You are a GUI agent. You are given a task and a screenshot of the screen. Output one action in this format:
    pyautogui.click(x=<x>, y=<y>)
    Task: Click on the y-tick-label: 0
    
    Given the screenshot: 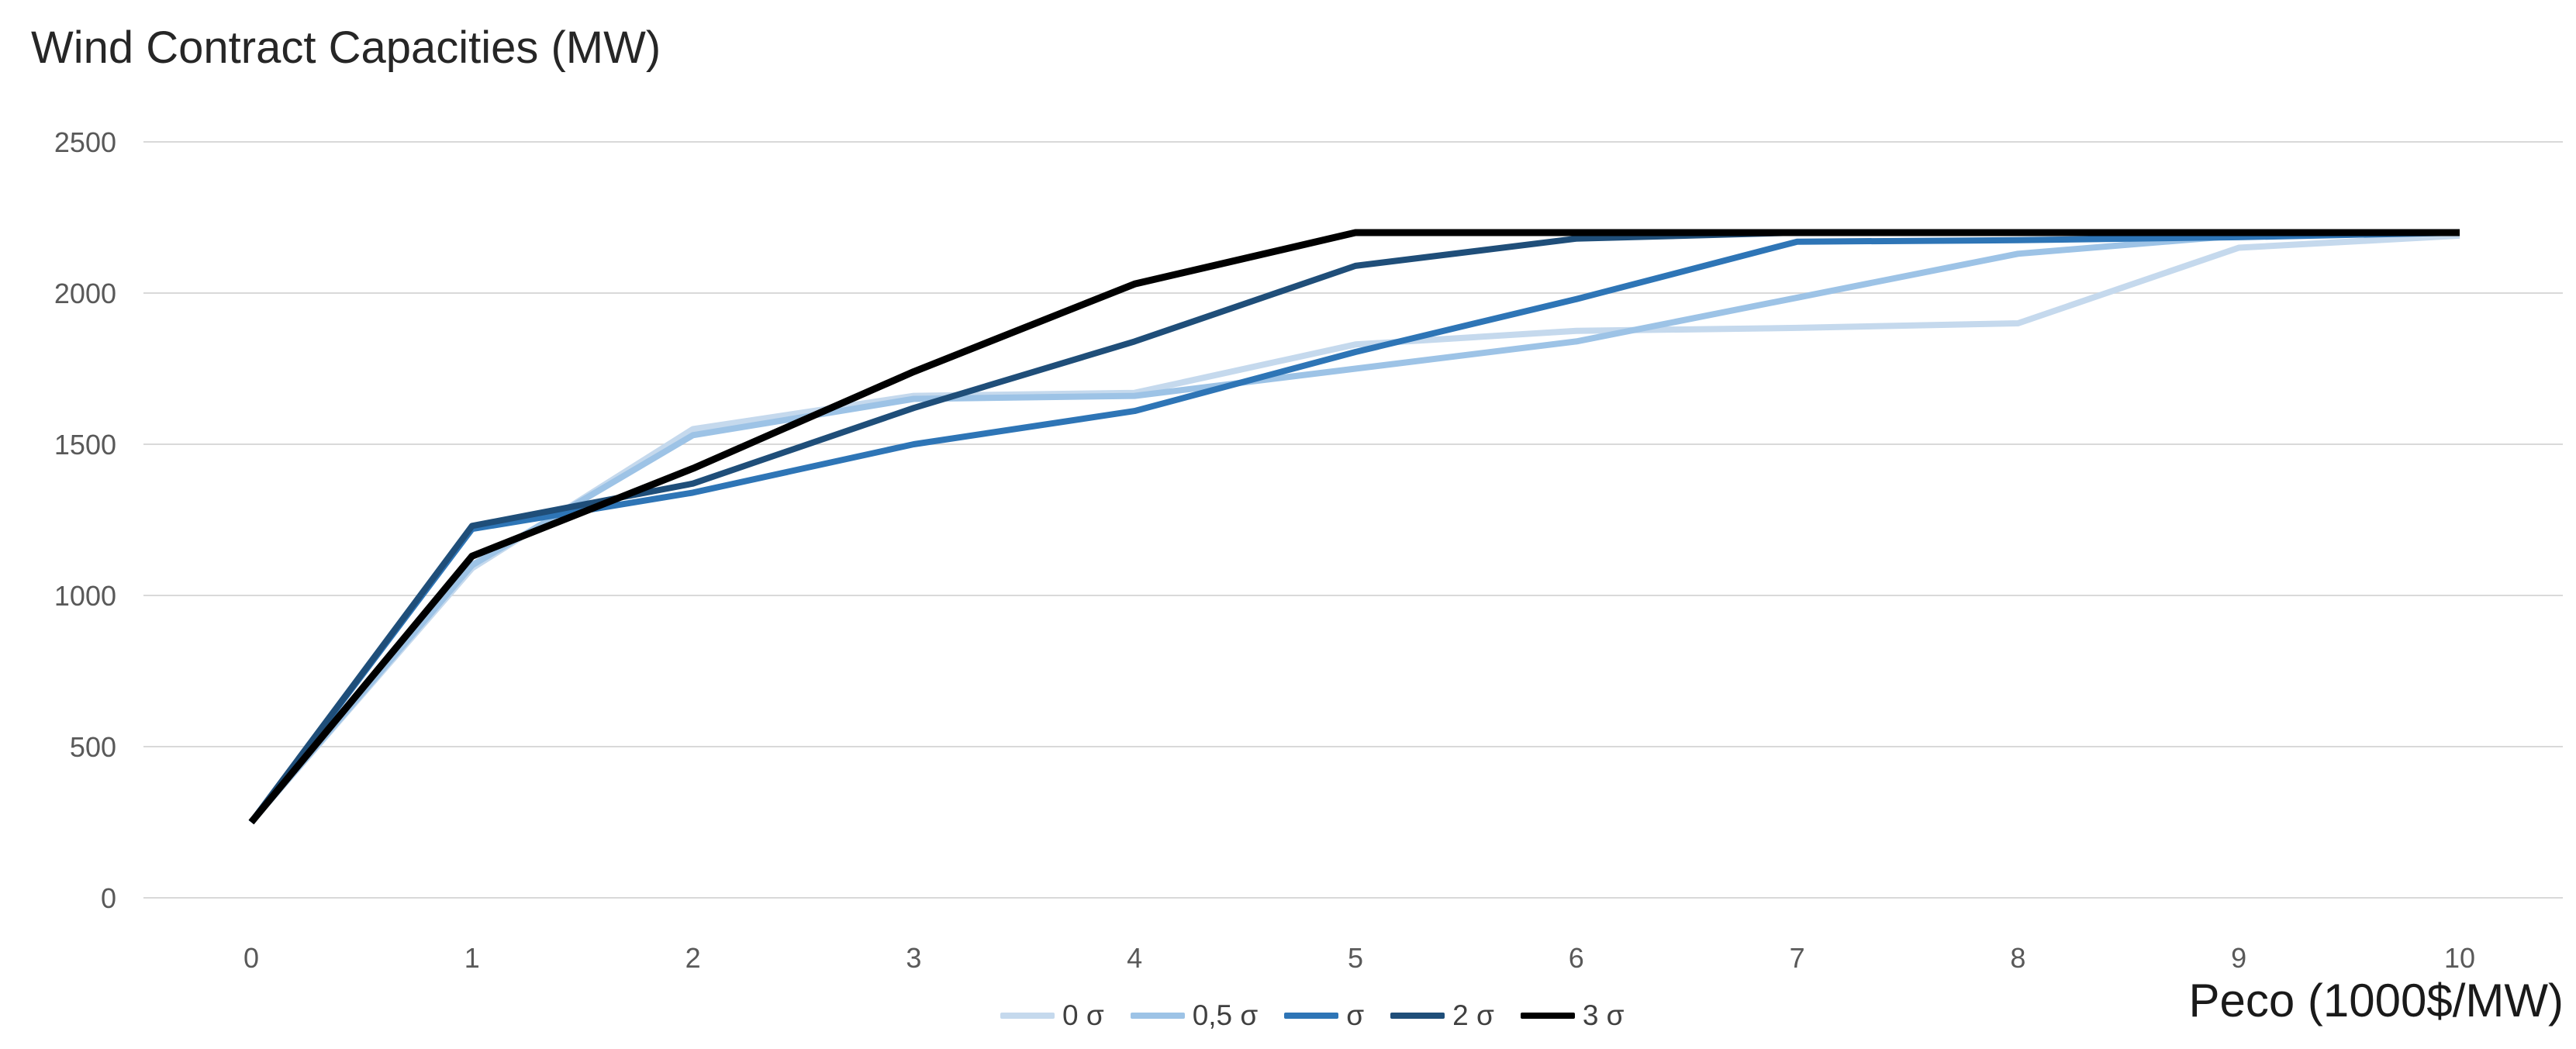 What is the action you would take?
    pyautogui.click(x=108, y=898)
    